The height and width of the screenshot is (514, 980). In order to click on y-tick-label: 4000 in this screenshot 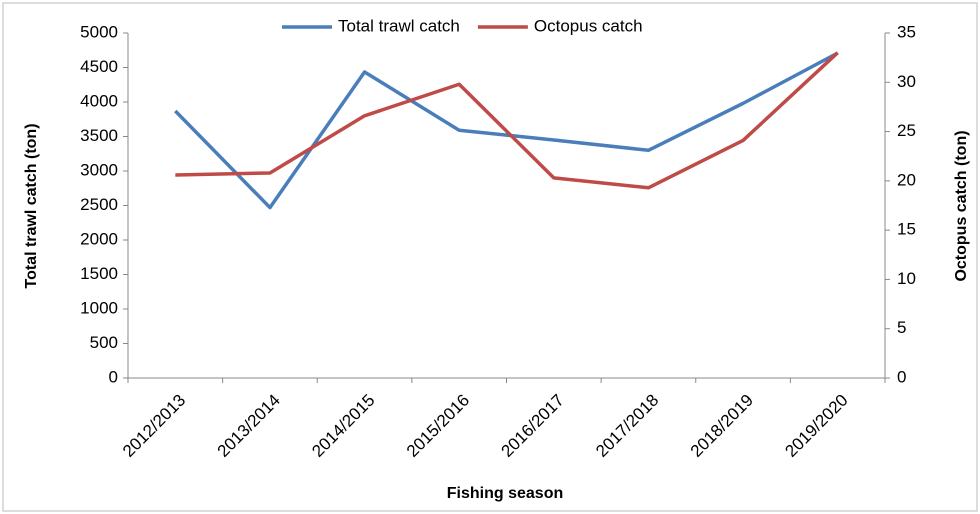, I will do `click(99, 100)`.